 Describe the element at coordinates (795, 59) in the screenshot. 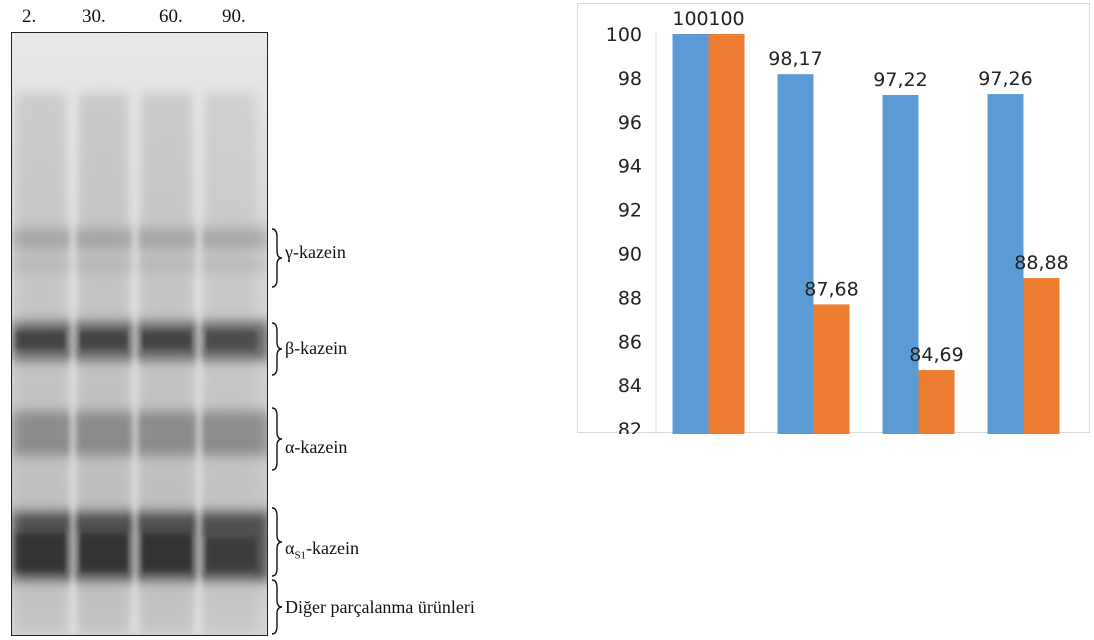

I see `data-label: 98,17` at that location.